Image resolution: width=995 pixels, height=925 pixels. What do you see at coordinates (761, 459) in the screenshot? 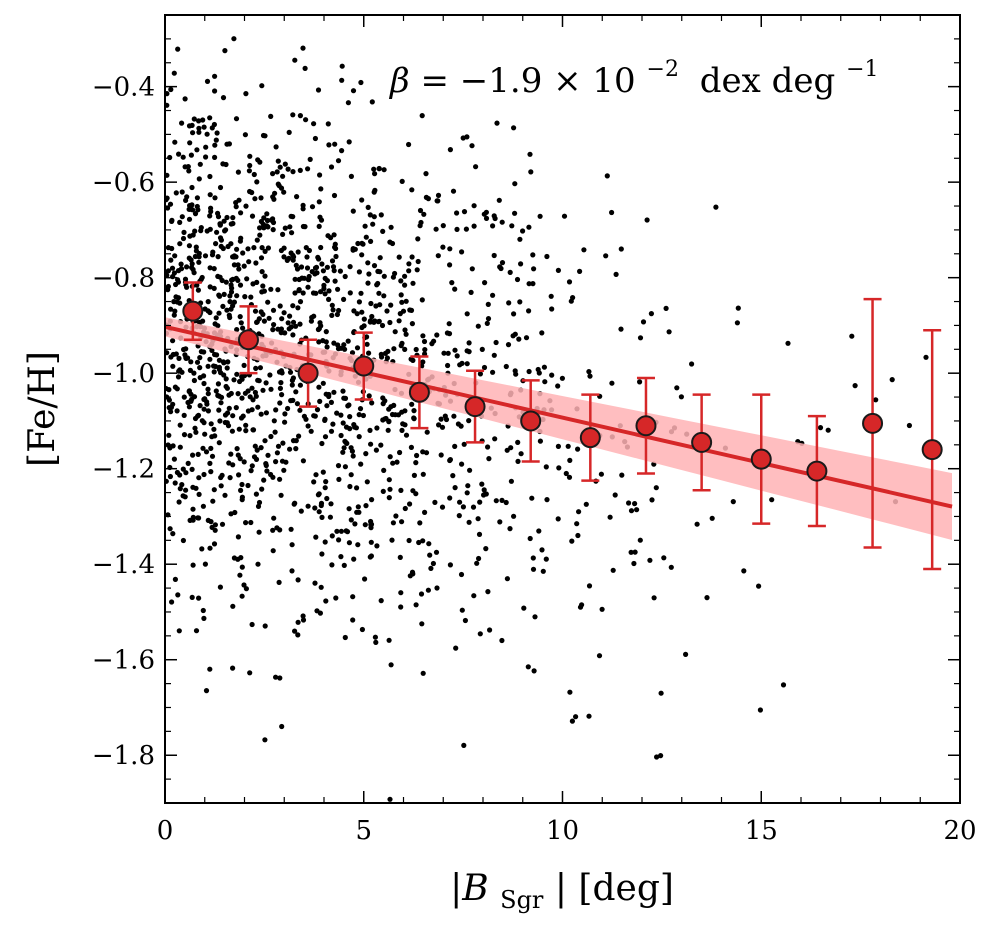
I see `binned-marker` at bounding box center [761, 459].